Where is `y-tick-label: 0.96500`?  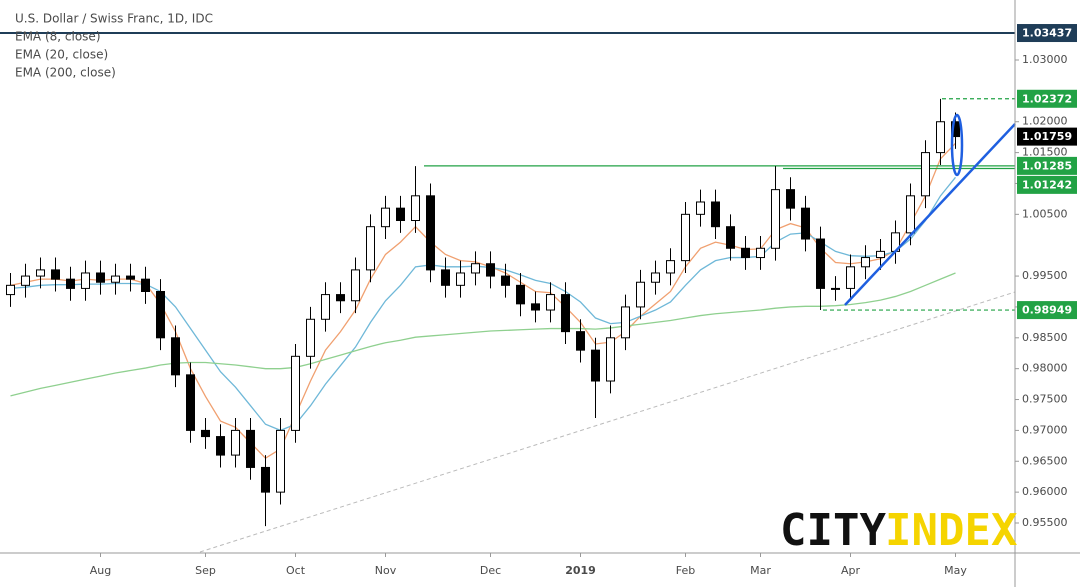
y-tick-label: 0.96500 is located at coordinates (1045, 460).